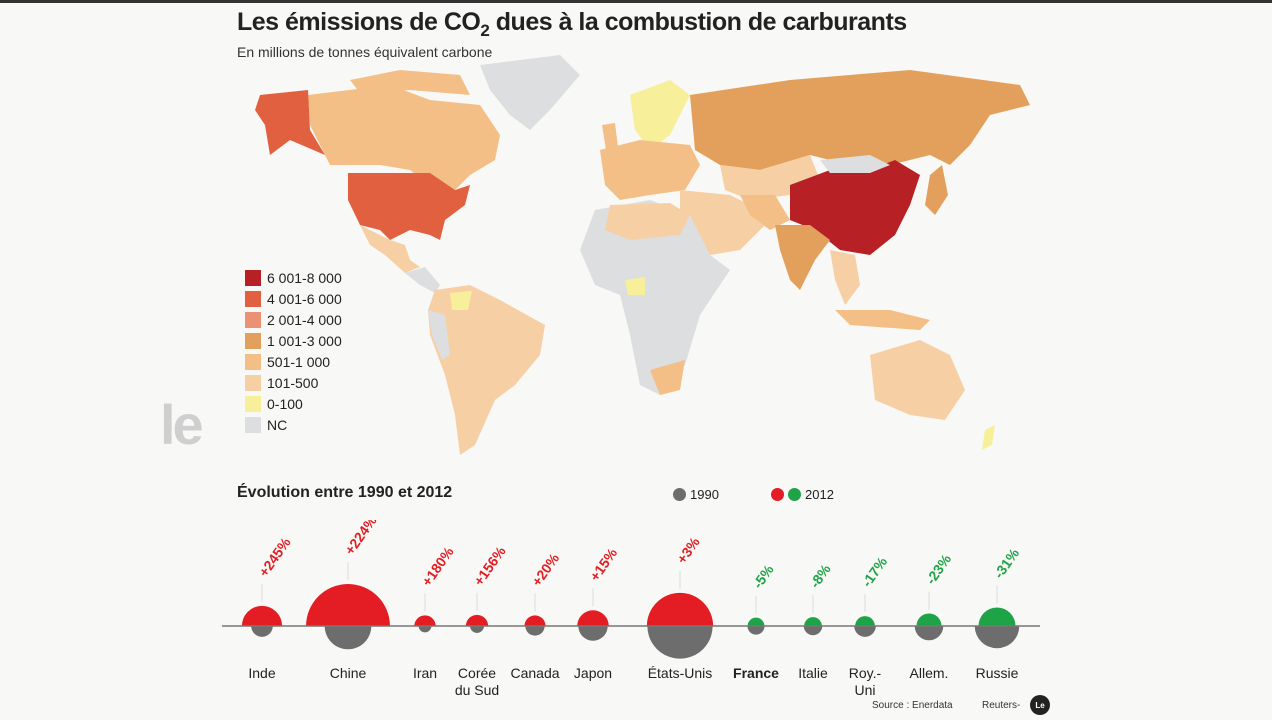 The image size is (1272, 720). Describe the element at coordinates (365, 52) in the screenshot. I see `page-subtitle: En millions de tonnes équivalent carbone` at that location.